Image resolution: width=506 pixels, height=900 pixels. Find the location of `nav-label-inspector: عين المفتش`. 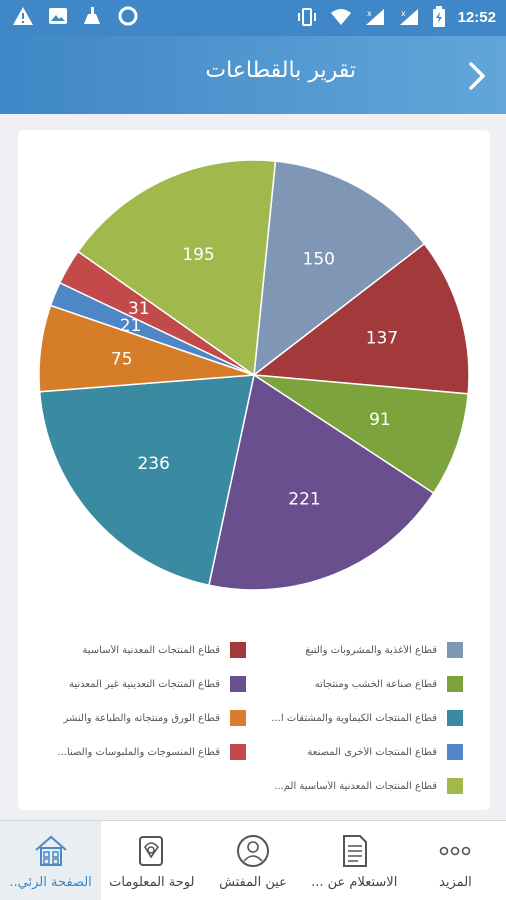

nav-label-inspector: عين المفتش is located at coordinates (253, 882).